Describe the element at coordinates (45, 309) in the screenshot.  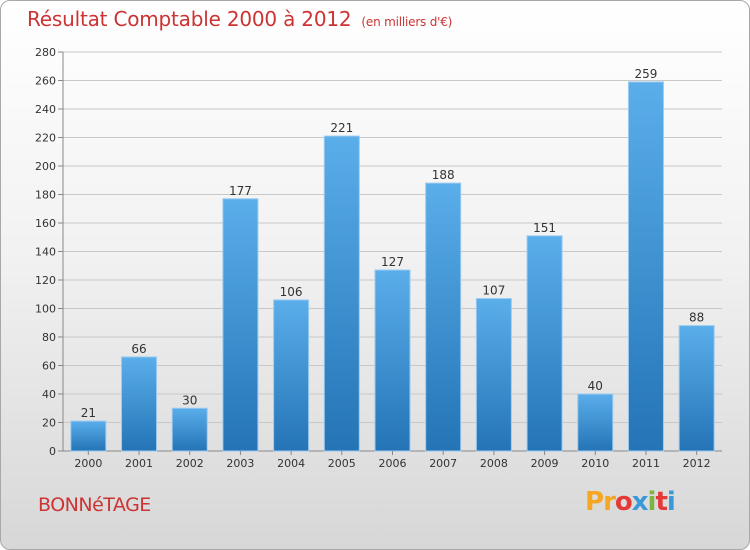
I see `y-tick-label: 100` at that location.